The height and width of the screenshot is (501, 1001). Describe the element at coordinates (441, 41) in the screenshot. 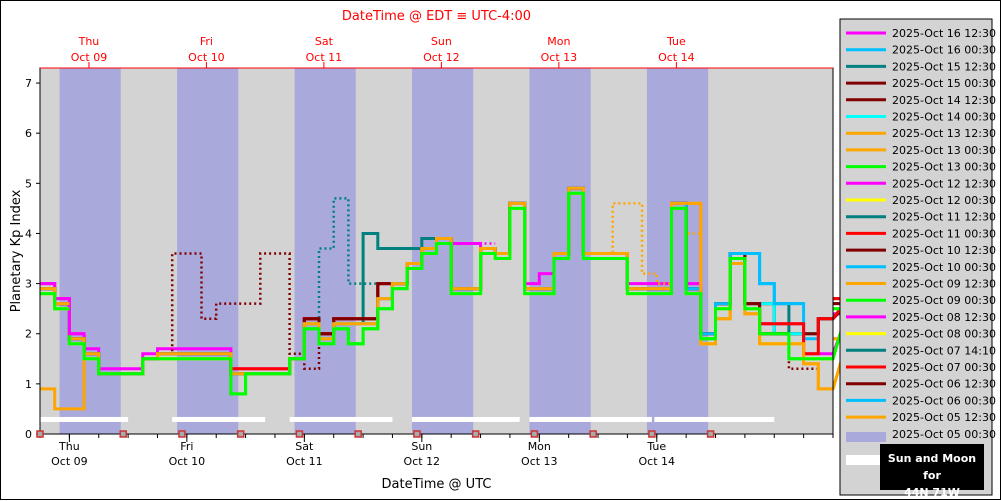

I see `top-day-label: Sun` at that location.